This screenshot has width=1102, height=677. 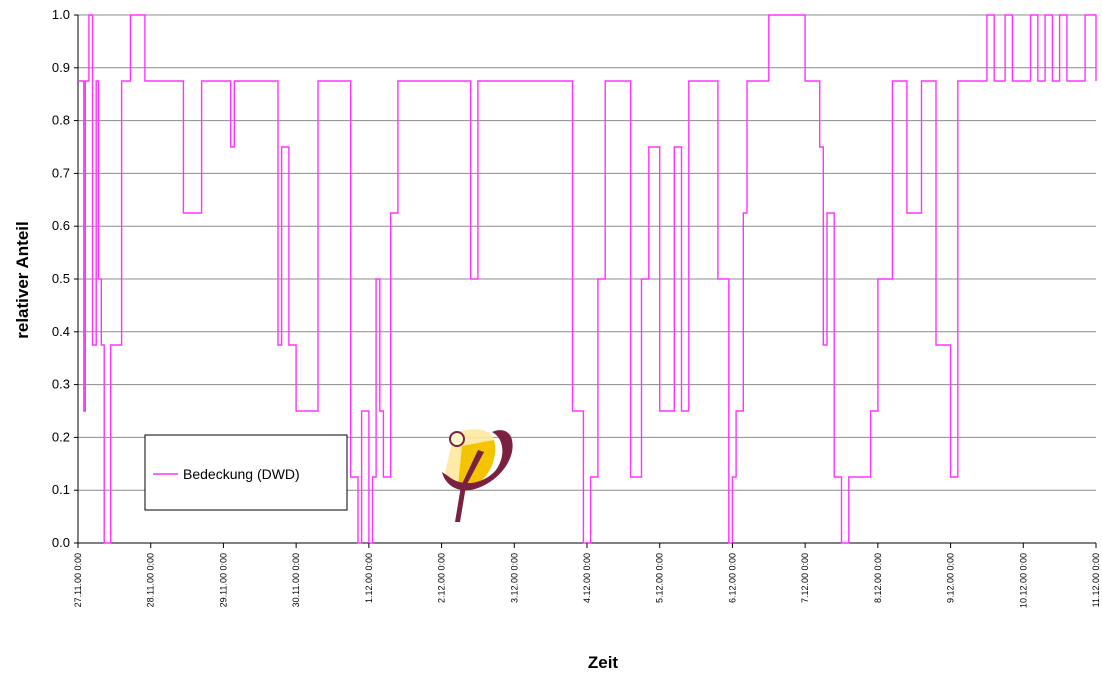 I want to click on x-tick-label: 28.11.00 0:00, so click(x=151, y=580).